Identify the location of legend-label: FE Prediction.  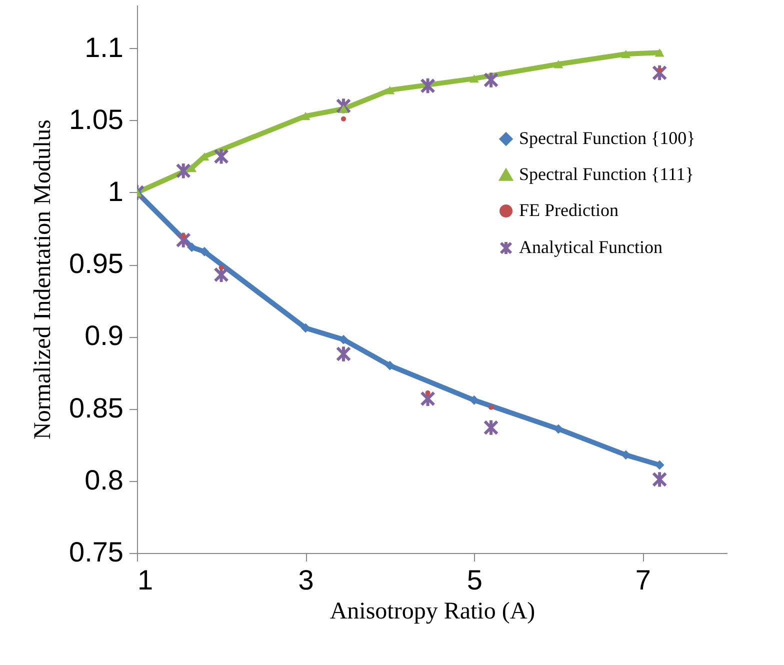
(568, 210).